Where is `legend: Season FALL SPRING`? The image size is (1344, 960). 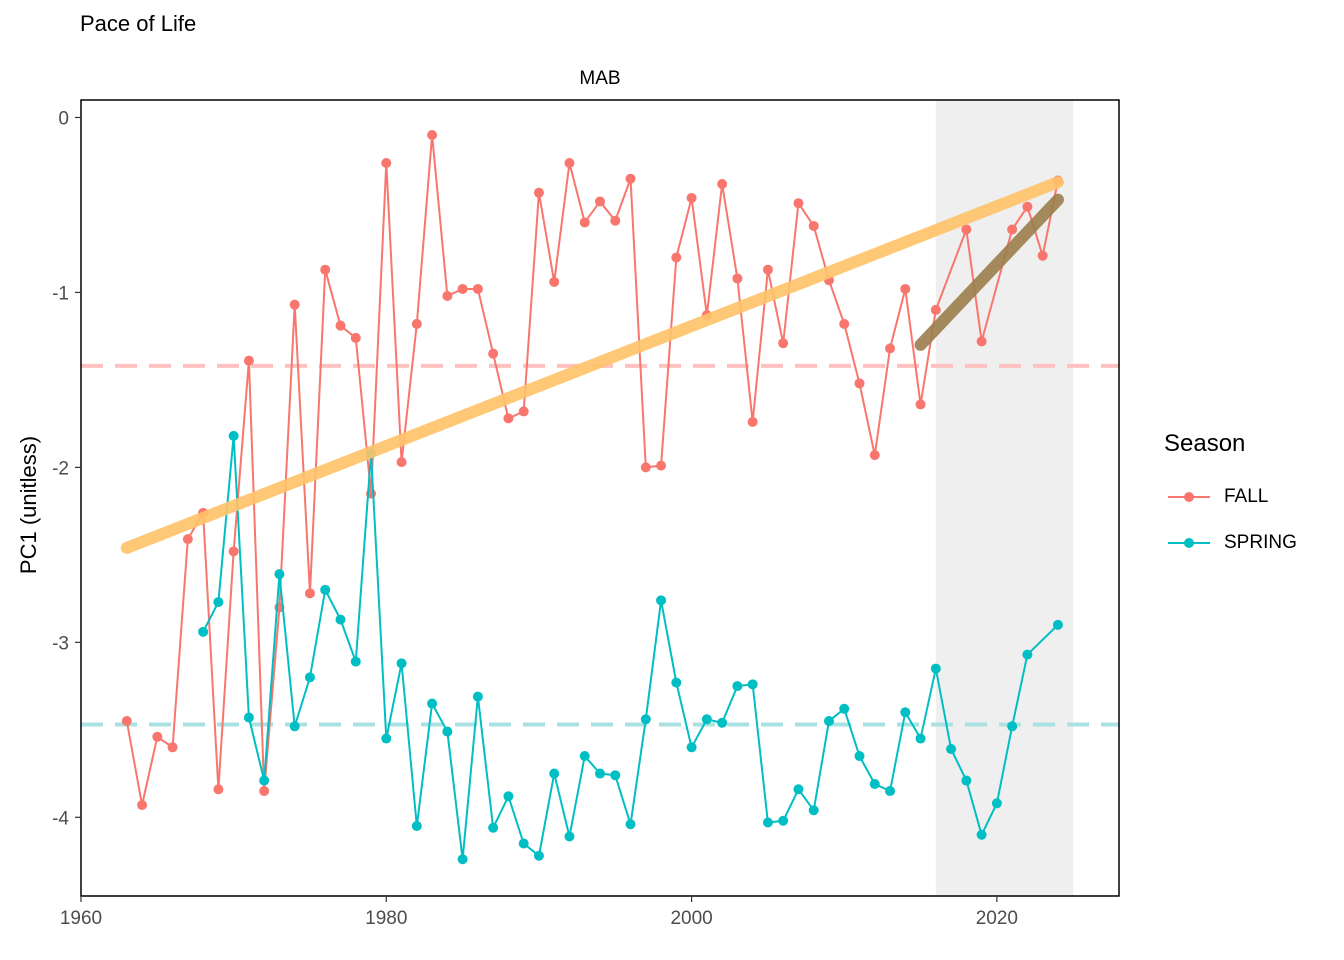
legend: Season FALL SPRING is located at coordinates (1230, 498).